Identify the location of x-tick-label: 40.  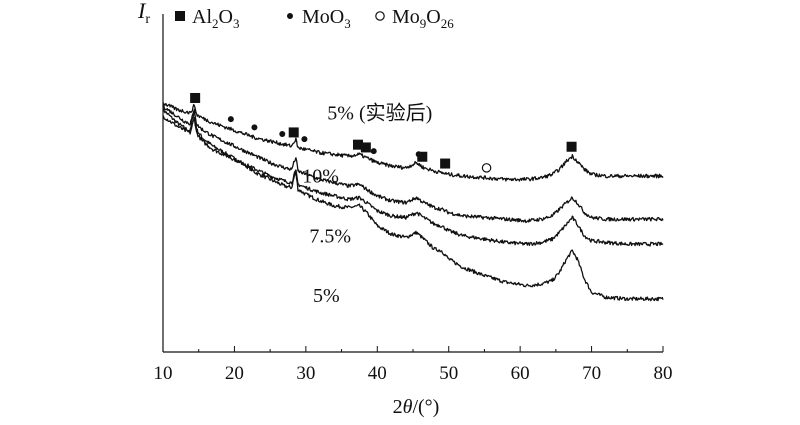
(377, 373).